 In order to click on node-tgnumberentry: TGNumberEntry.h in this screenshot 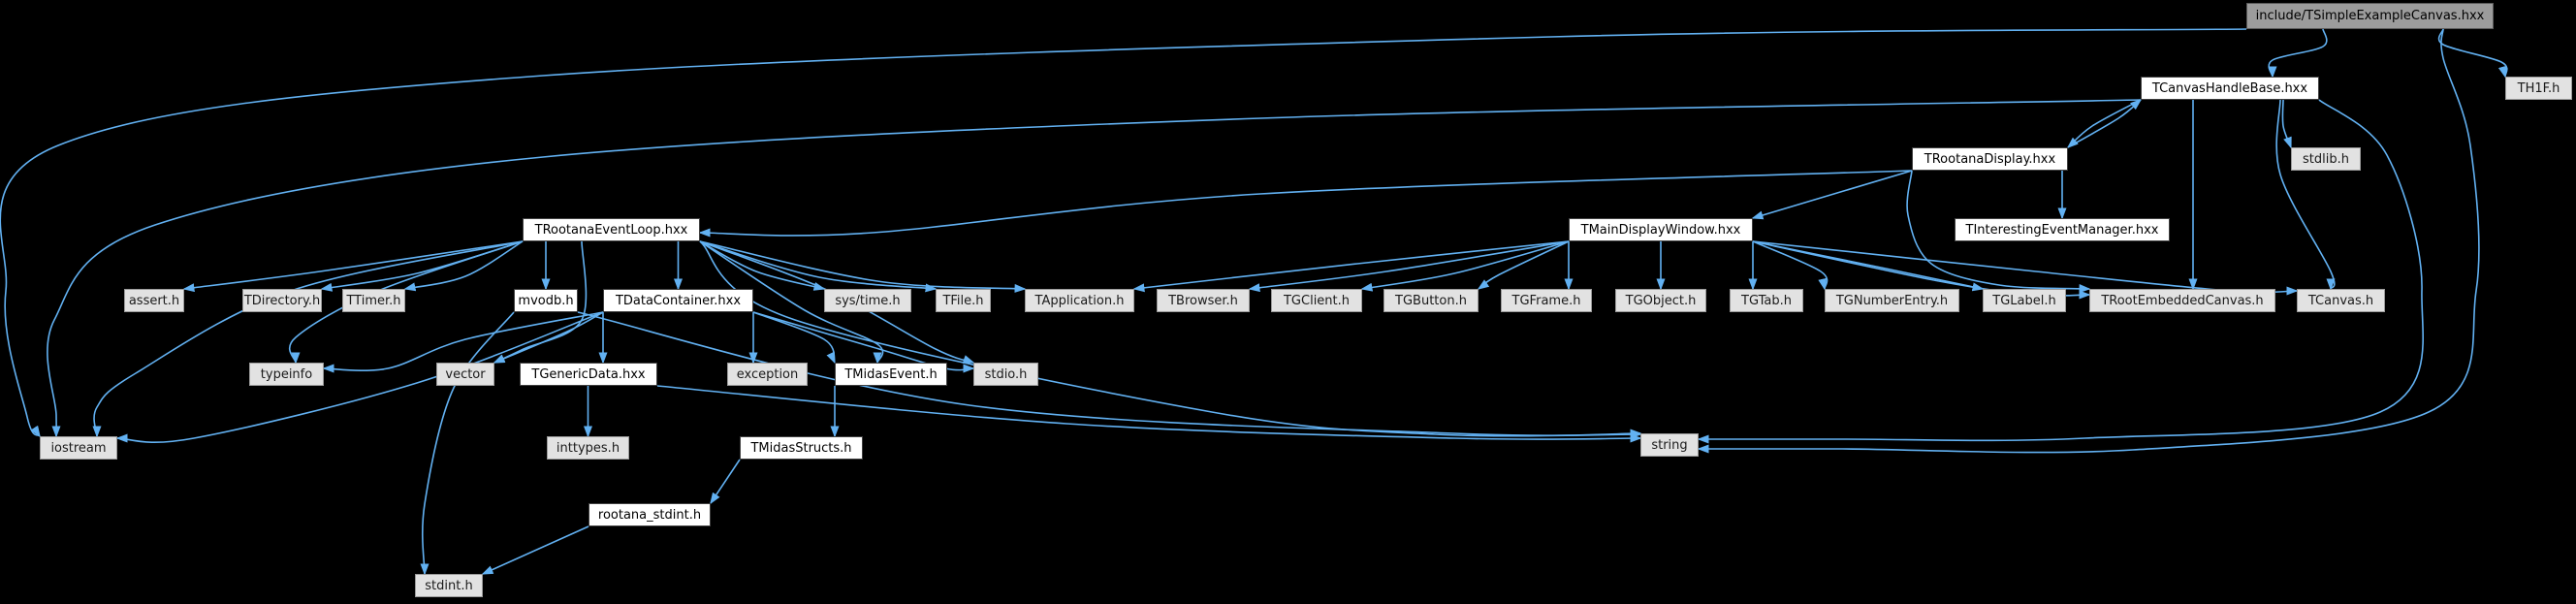, I will do `click(1892, 300)`.